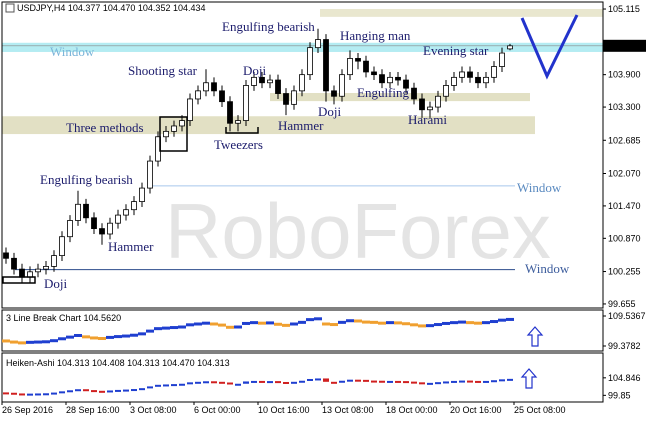 This screenshot has height=422, width=646. What do you see at coordinates (624, 206) in the screenshot?
I see `y-tick-label: 101.470` at bounding box center [624, 206].